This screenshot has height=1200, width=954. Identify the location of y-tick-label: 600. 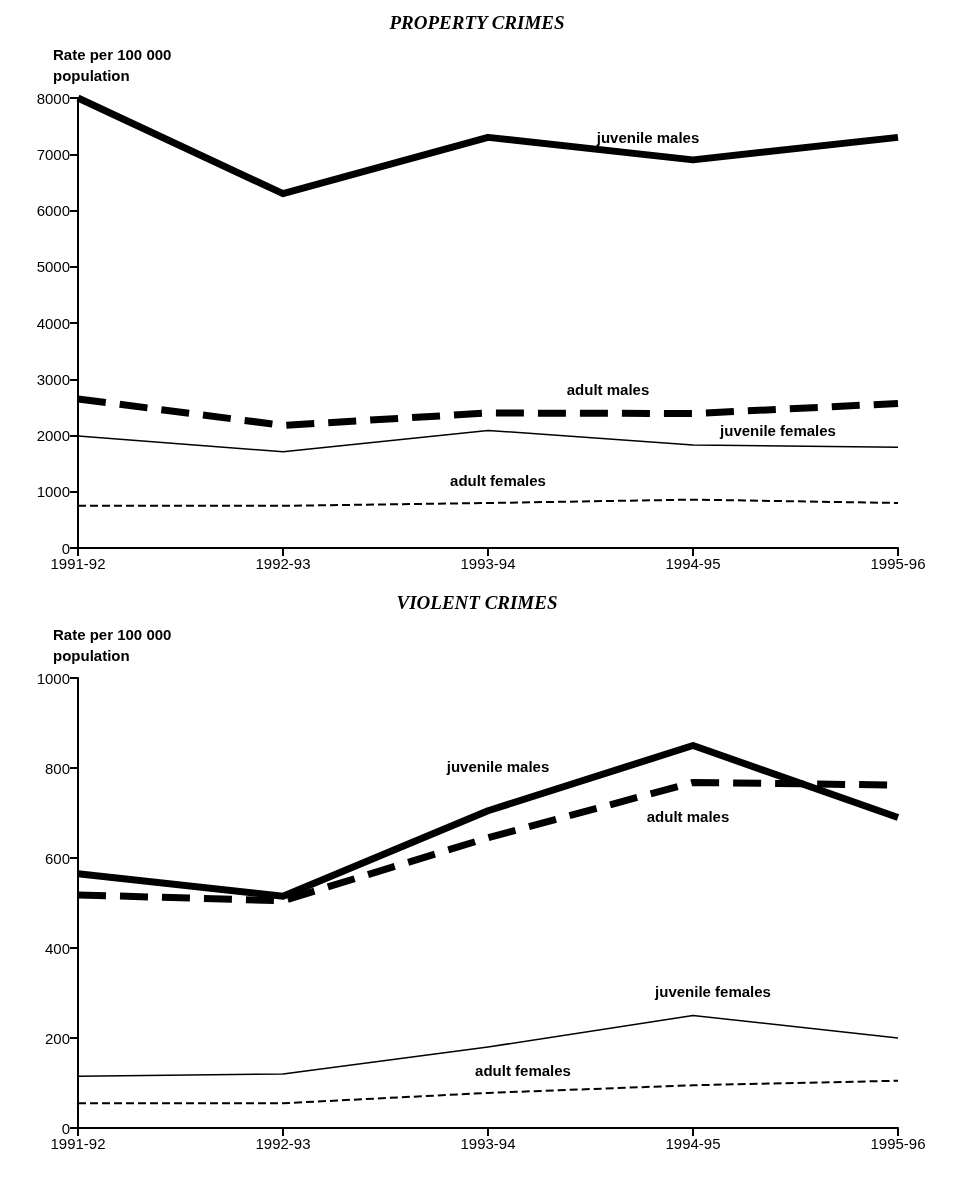
(57, 858).